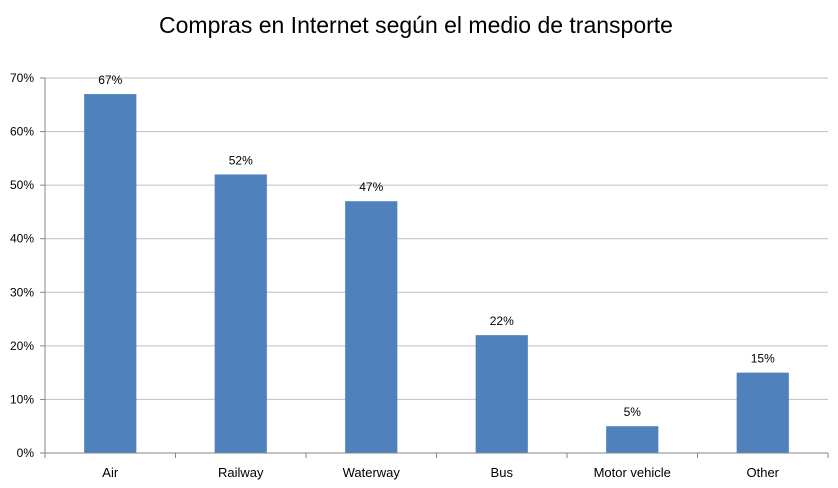 The height and width of the screenshot is (488, 838). I want to click on y-tick-label: 30%, so click(22, 292).